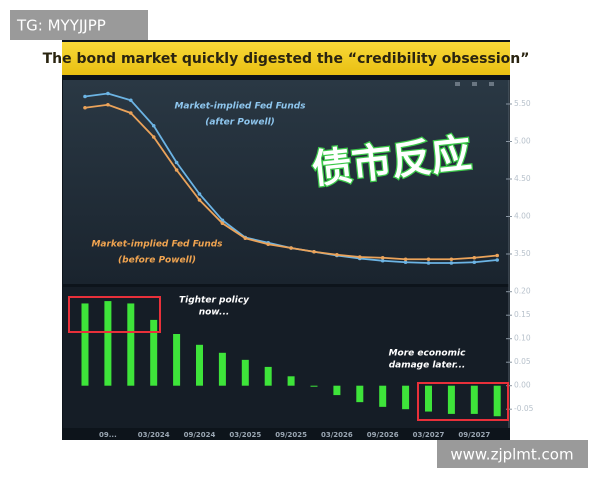 Image resolution: width=600 pixels, height=480 pixels. I want to click on y-tick-label: 0.05, so click(522, 361).